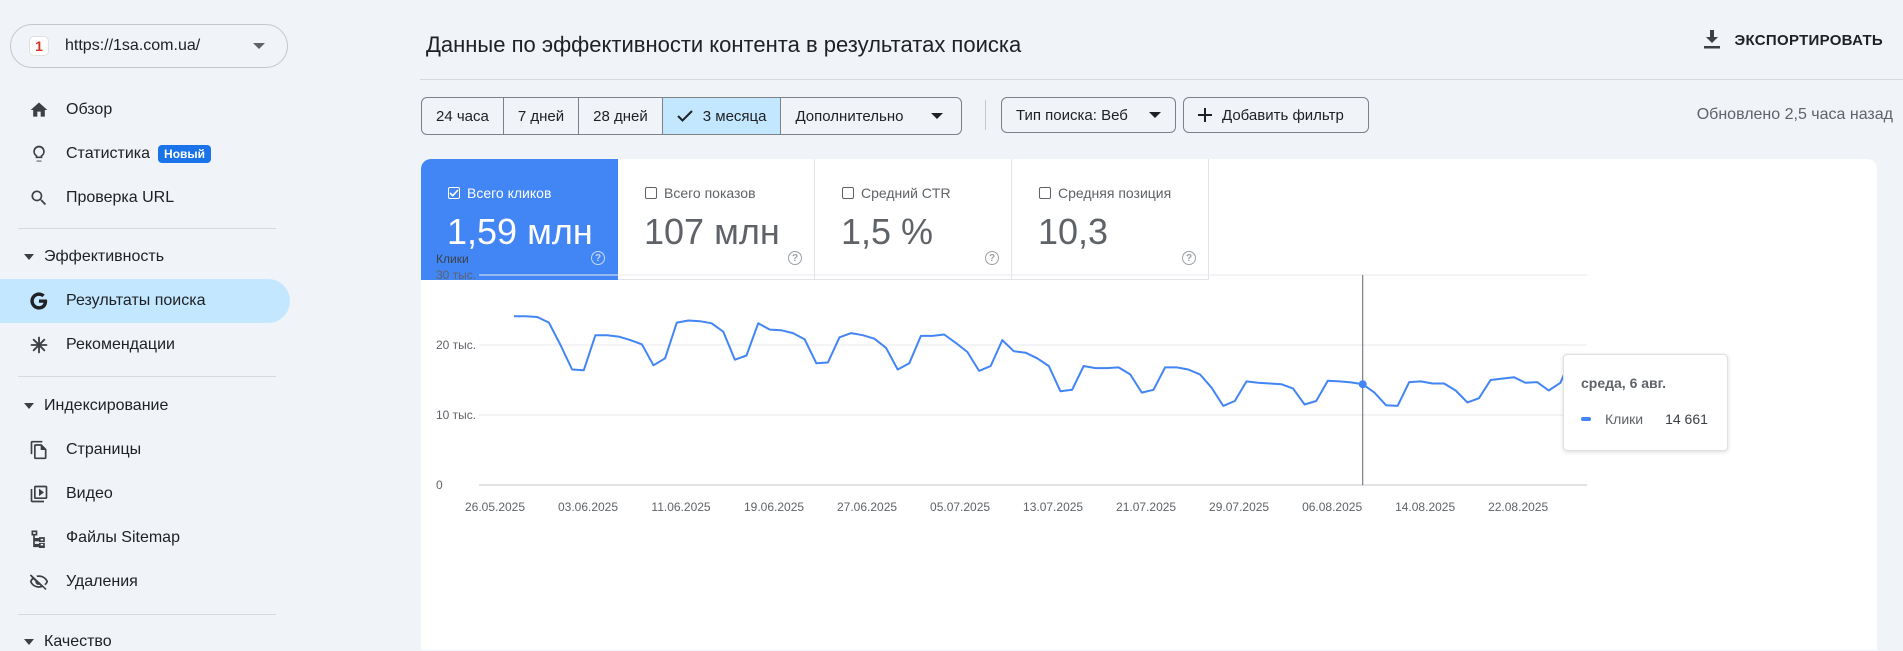  Describe the element at coordinates (1043, 361) in the screenshot. I see `clicks-series-line` at that location.